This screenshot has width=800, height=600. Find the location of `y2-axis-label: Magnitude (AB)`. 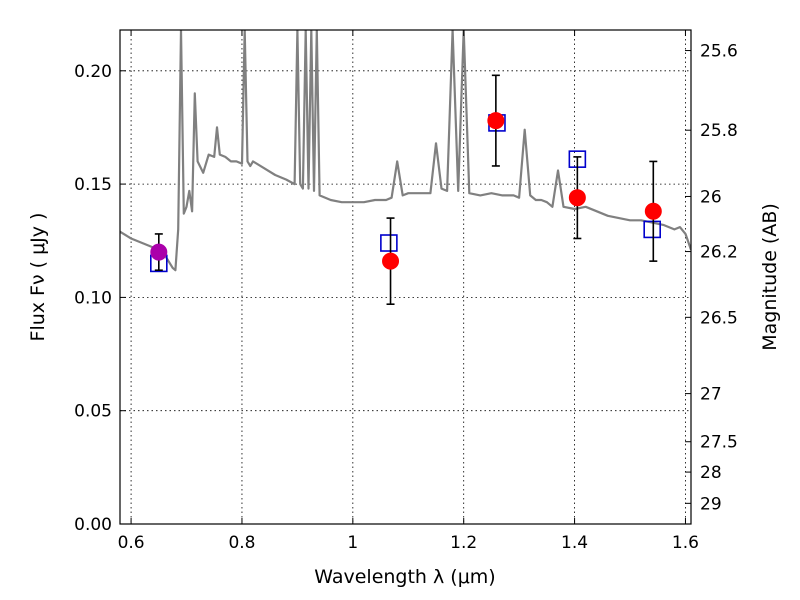

y2-axis-label: Magnitude (AB) is located at coordinates (770, 277).